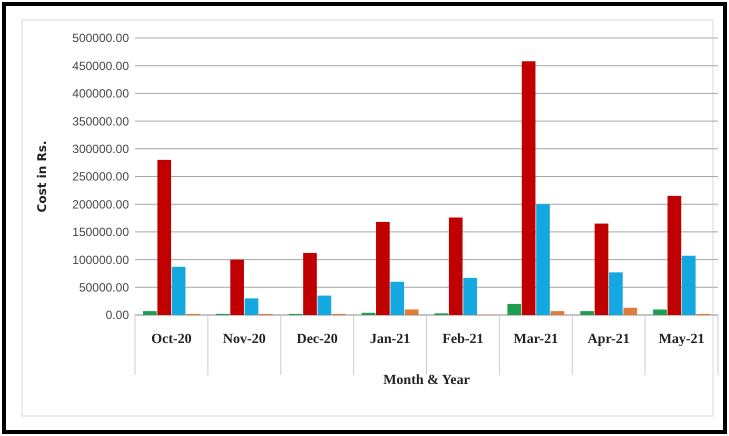 The height and width of the screenshot is (436, 729). What do you see at coordinates (101, 177) in the screenshot?
I see `y-tick-label: 250000.00` at bounding box center [101, 177].